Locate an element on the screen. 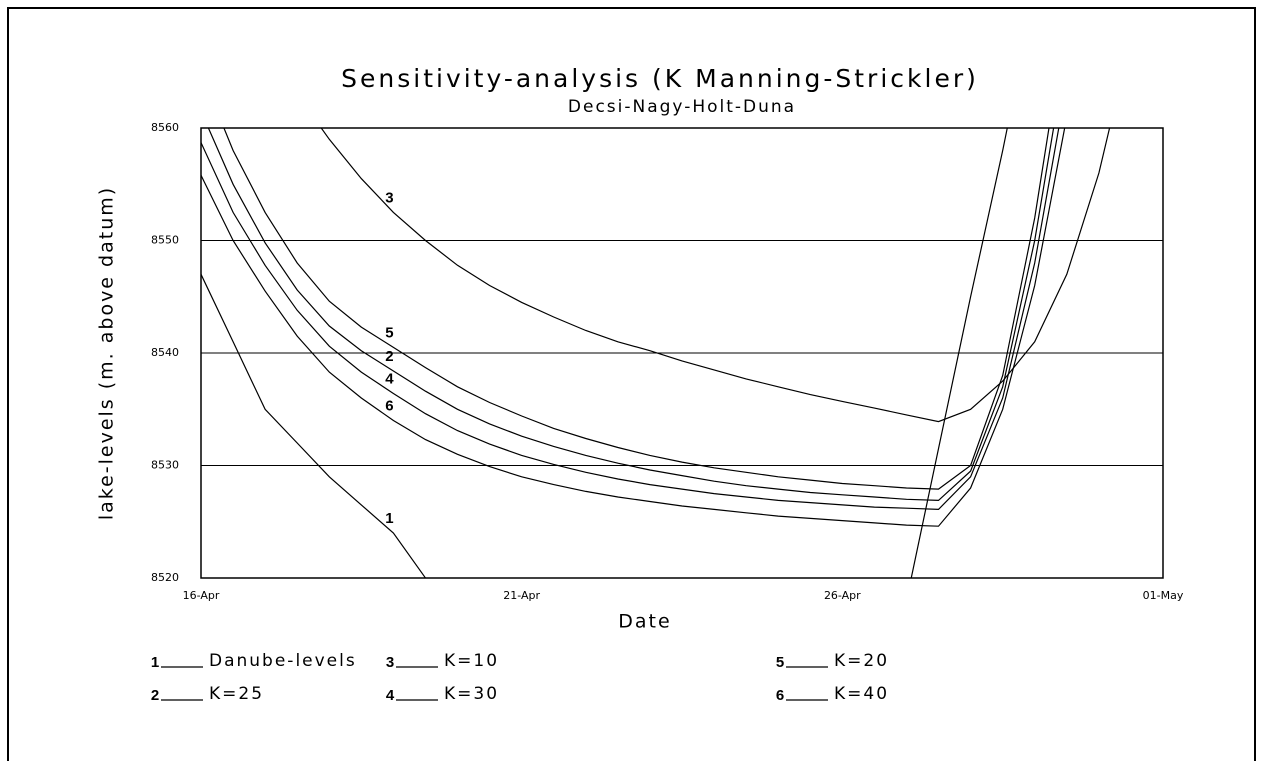  y-tick-label: 8550 is located at coordinates (165, 240).